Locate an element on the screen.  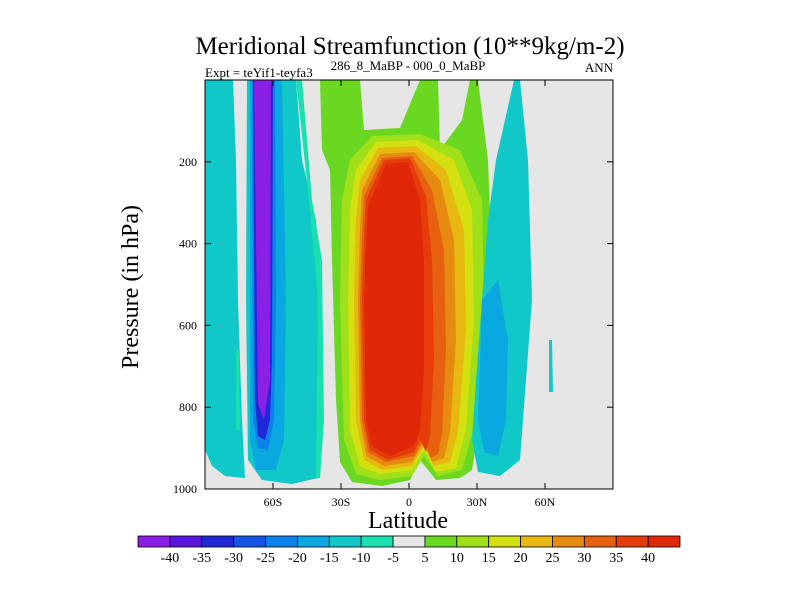
y-tick-label: 400 is located at coordinates (188, 244).